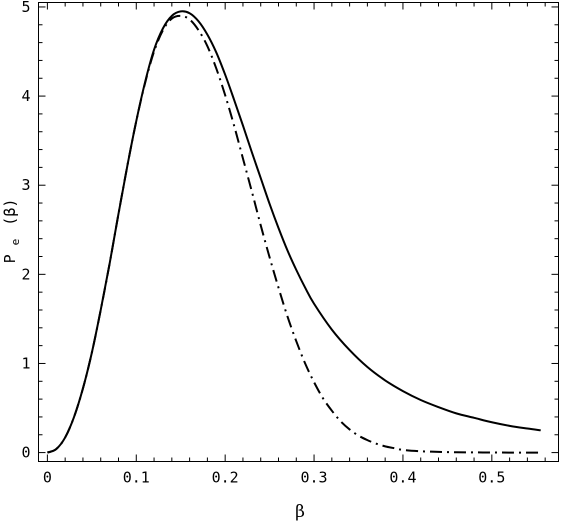 This screenshot has width=562, height=522. What do you see at coordinates (10, 258) in the screenshot?
I see `y-axis-label-main: P` at bounding box center [10, 258].